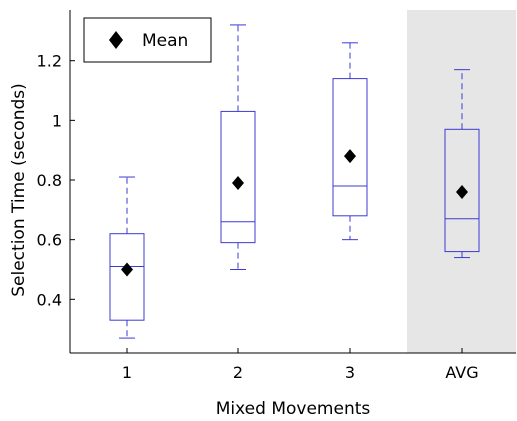 The image size is (517, 421). What do you see at coordinates (461, 372) in the screenshot?
I see `x-tick-label: AVG` at bounding box center [461, 372].